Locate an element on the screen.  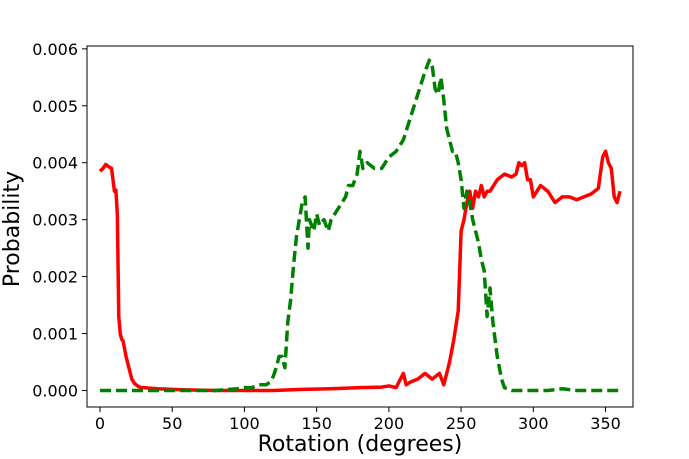
x-tick-label: 300 is located at coordinates (533, 423).